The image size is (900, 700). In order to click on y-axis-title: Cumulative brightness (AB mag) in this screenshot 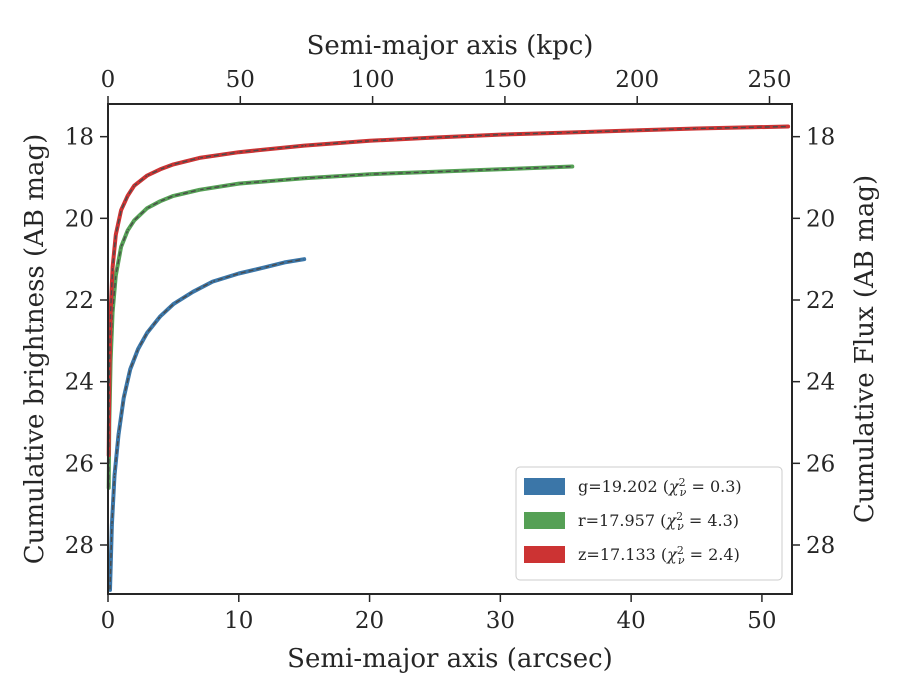, I will do `click(35, 349)`.